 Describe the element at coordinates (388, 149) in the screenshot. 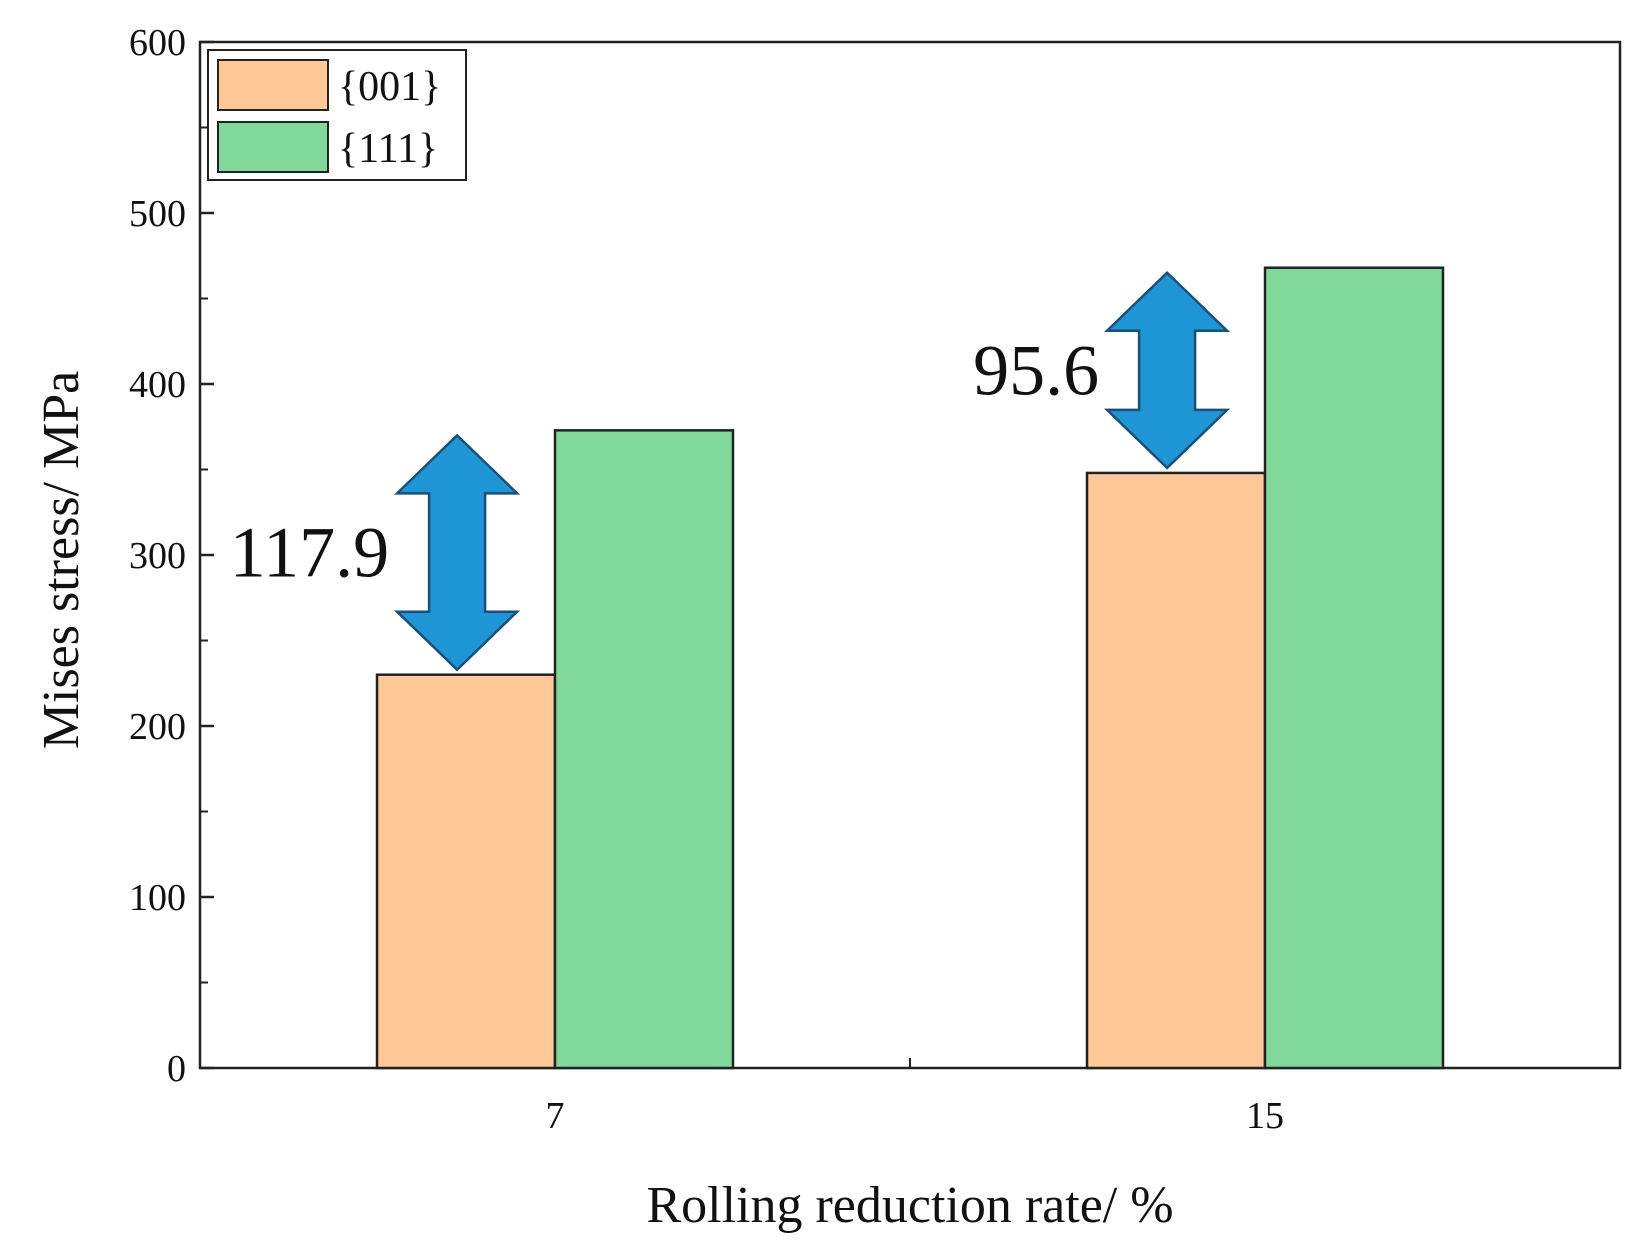

I see `legend-label-111: {111}` at that location.